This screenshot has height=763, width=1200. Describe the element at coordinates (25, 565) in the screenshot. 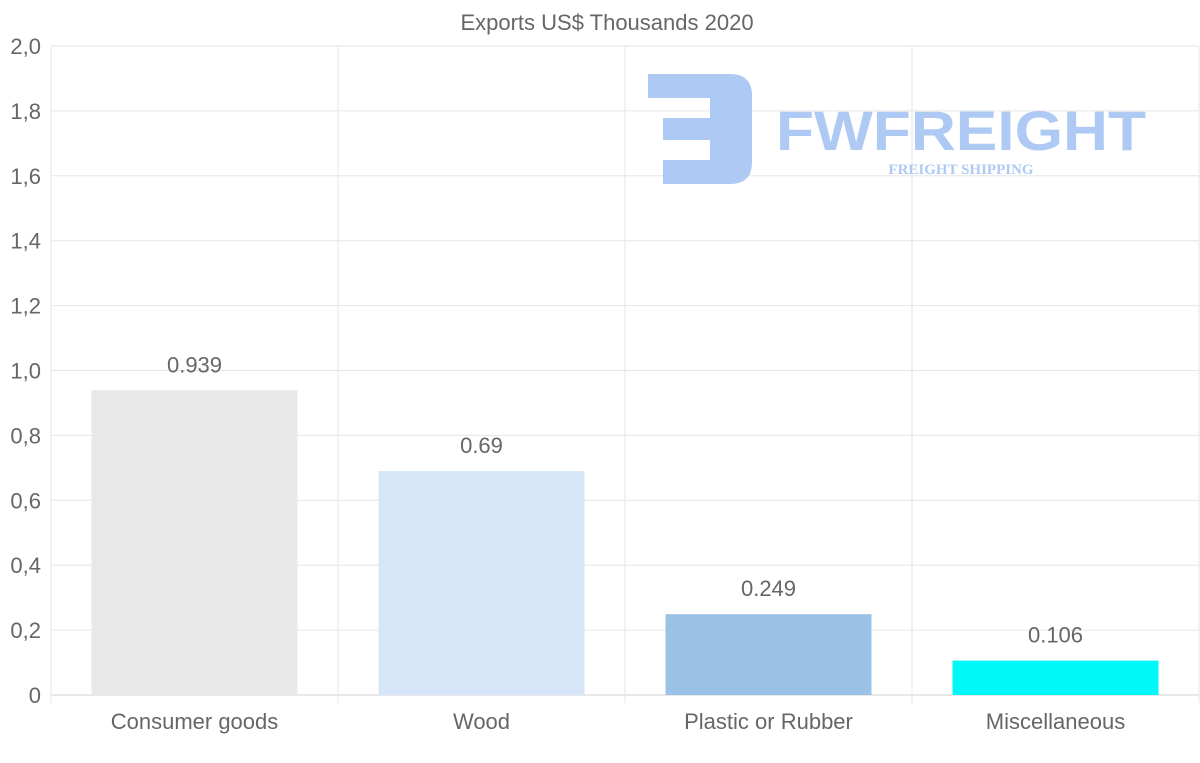

I see `y-tick-label: 0,4` at that location.